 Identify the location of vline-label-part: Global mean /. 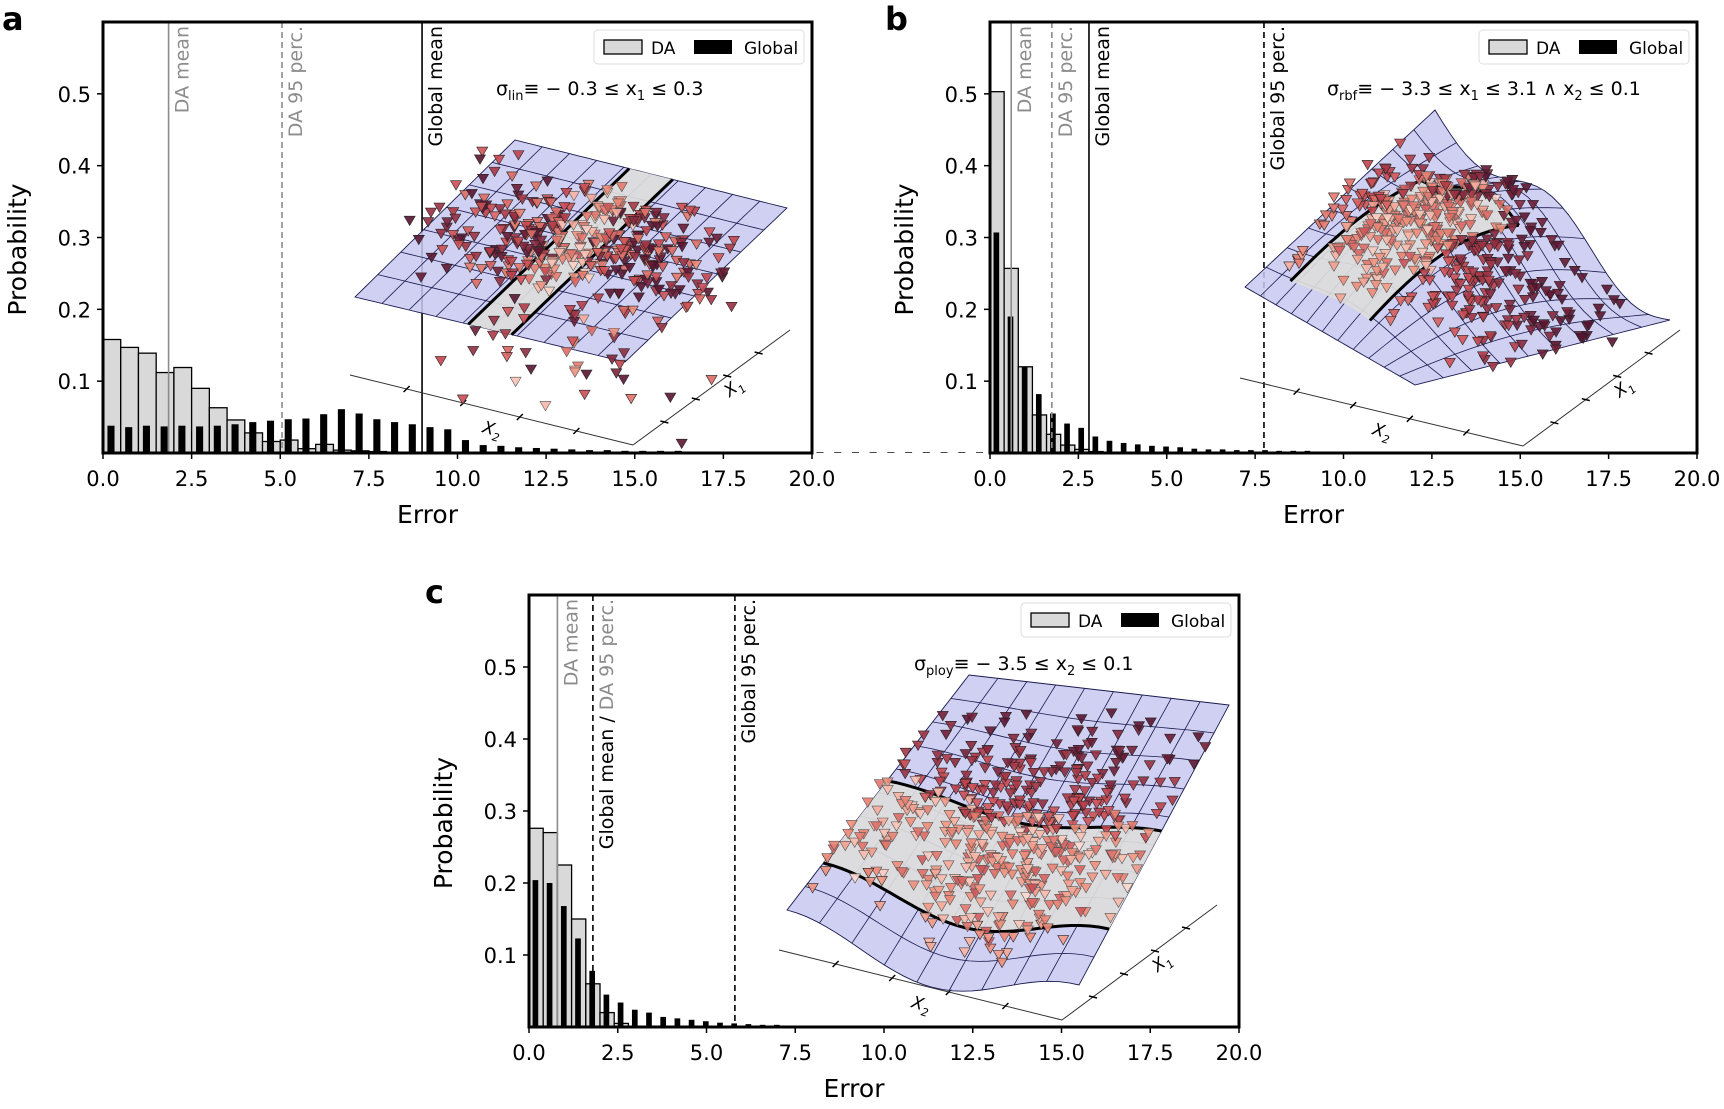
(607, 779).